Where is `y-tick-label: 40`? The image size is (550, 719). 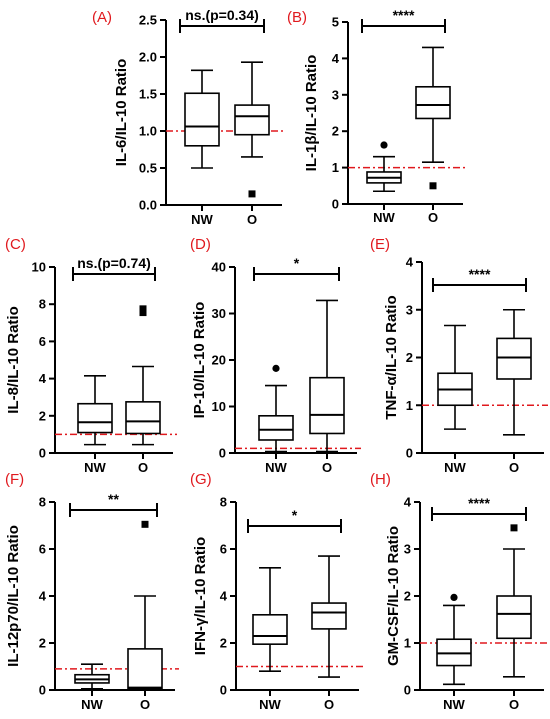 y-tick-label: 40 is located at coordinates (219, 267).